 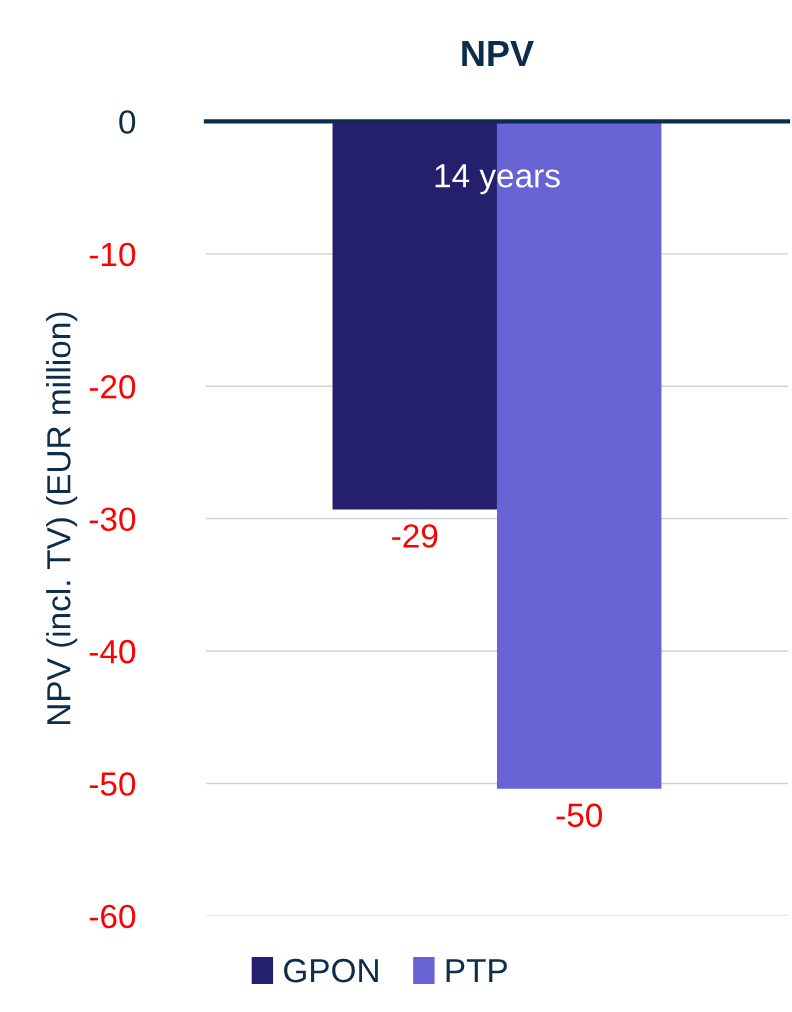 What do you see at coordinates (415, 536) in the screenshot?
I see `data-label: -29` at bounding box center [415, 536].